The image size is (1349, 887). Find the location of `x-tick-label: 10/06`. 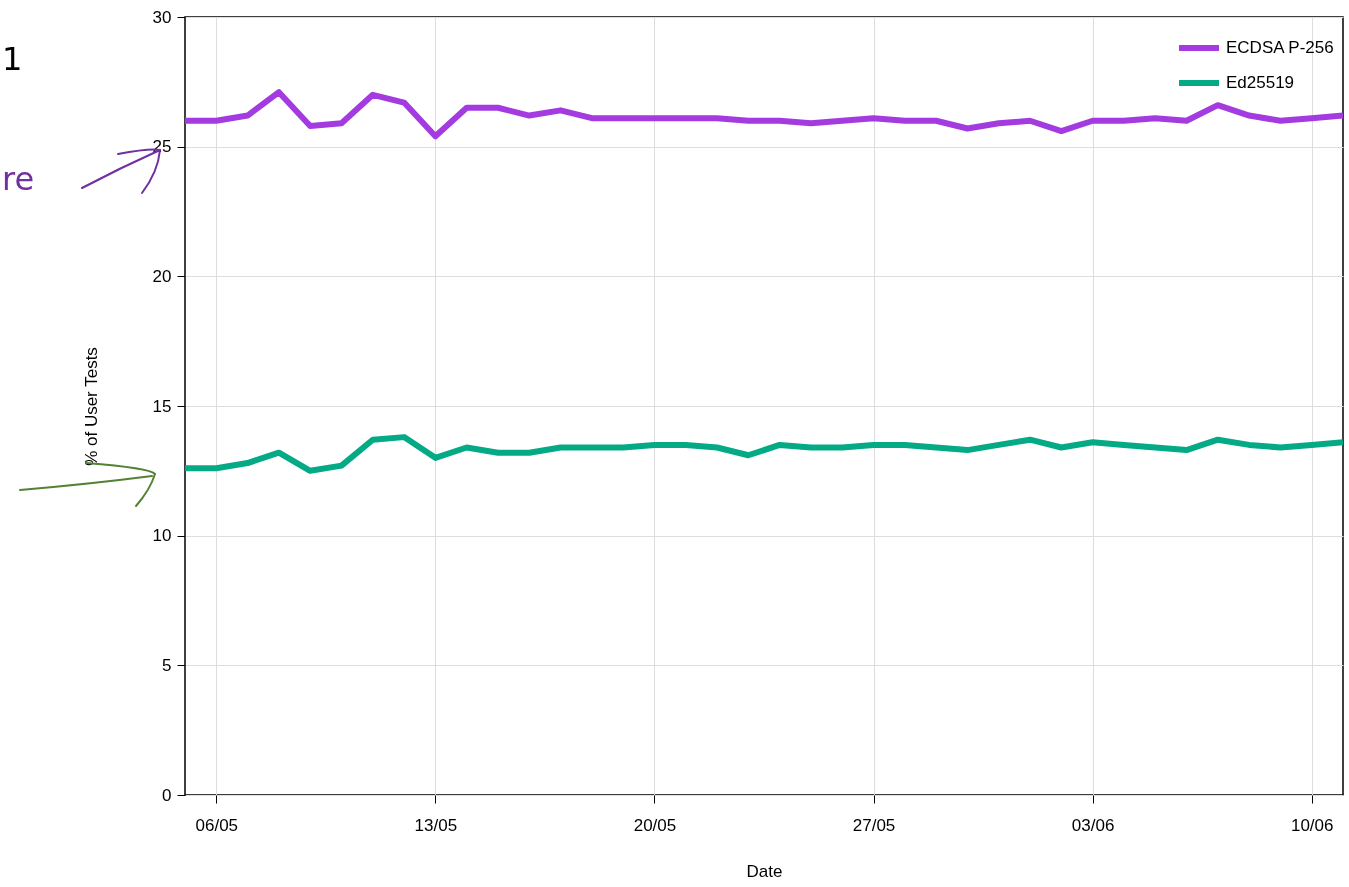

x-tick-label: 10/06 is located at coordinates (1312, 825).